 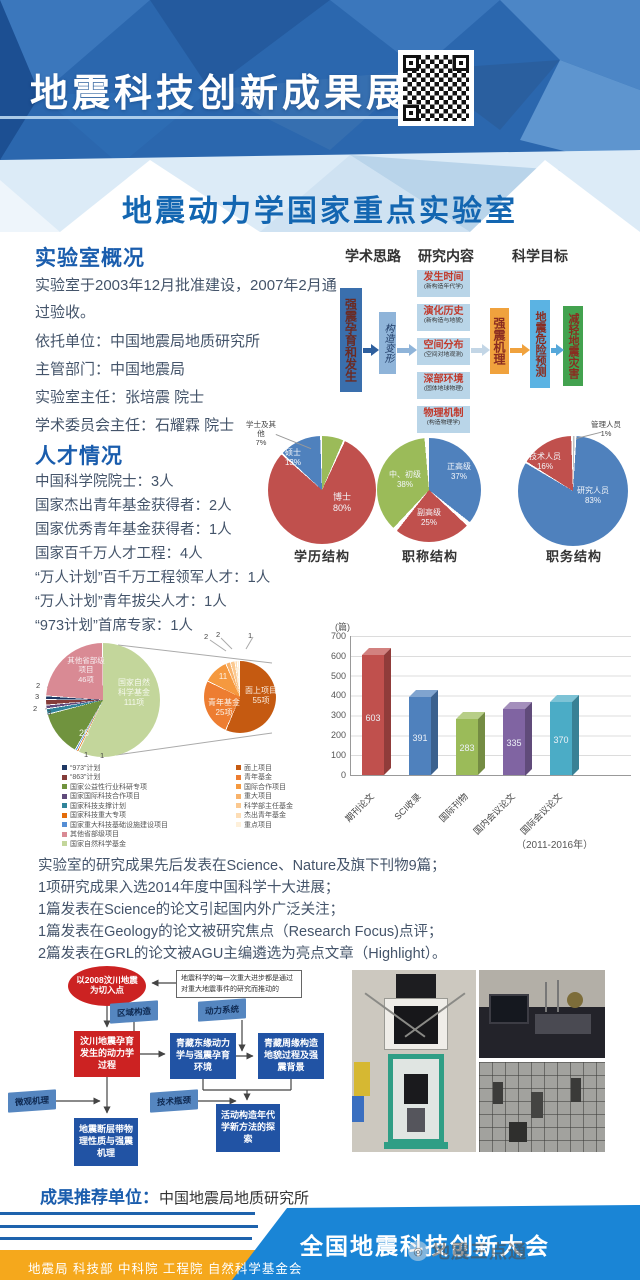 I want to click on pie-slice-label: 其他省部级 项目 46项, so click(x=86, y=670).